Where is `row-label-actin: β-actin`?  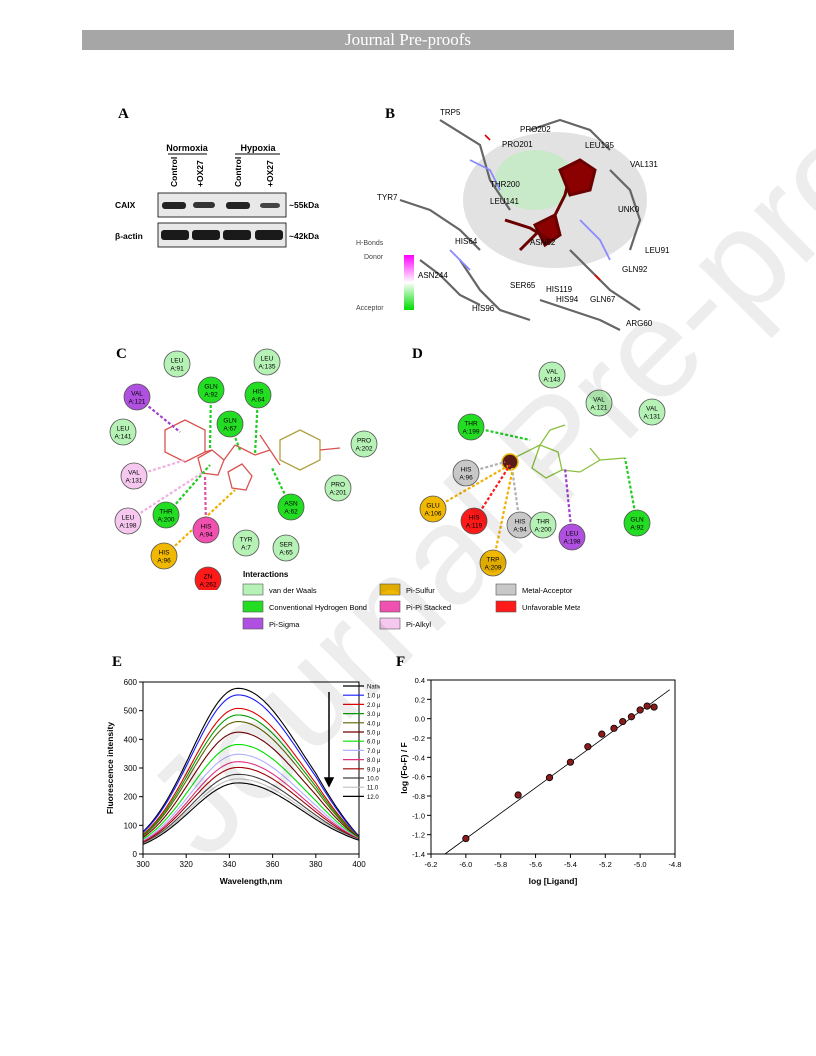
row-label-actin: β-actin is located at coordinates (129, 236).